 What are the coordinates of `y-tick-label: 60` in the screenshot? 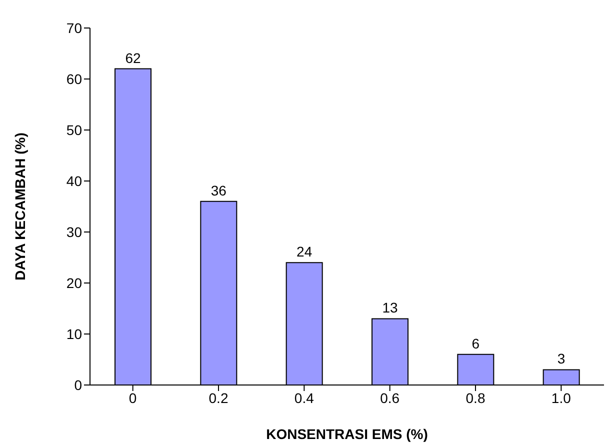 It's located at (74, 78).